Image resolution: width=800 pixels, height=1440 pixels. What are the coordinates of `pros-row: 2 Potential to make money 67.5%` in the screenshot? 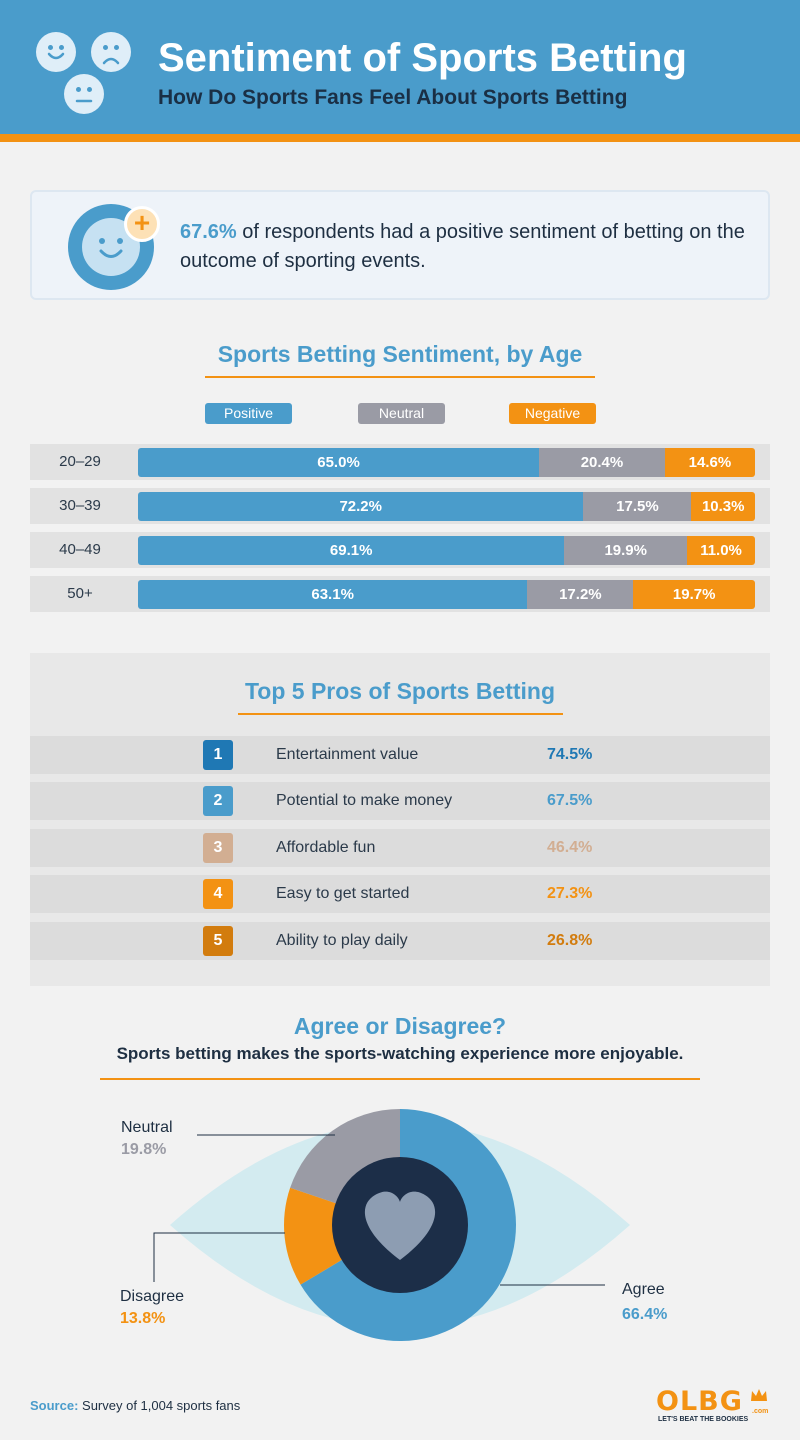 It's located at (400, 801).